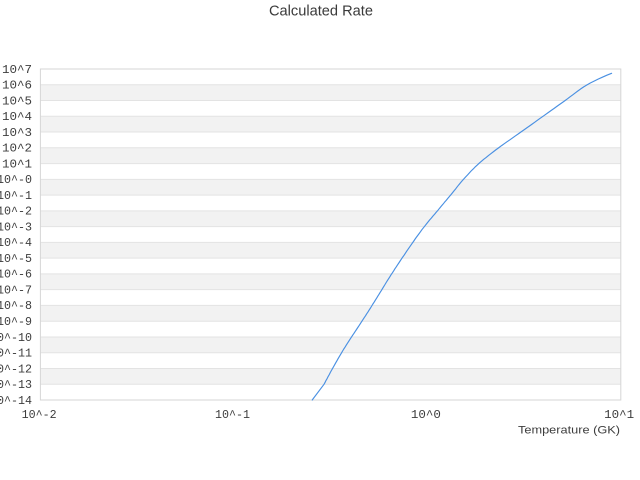  What do you see at coordinates (426, 415) in the screenshot?
I see `svg-text: 10^0` at bounding box center [426, 415].